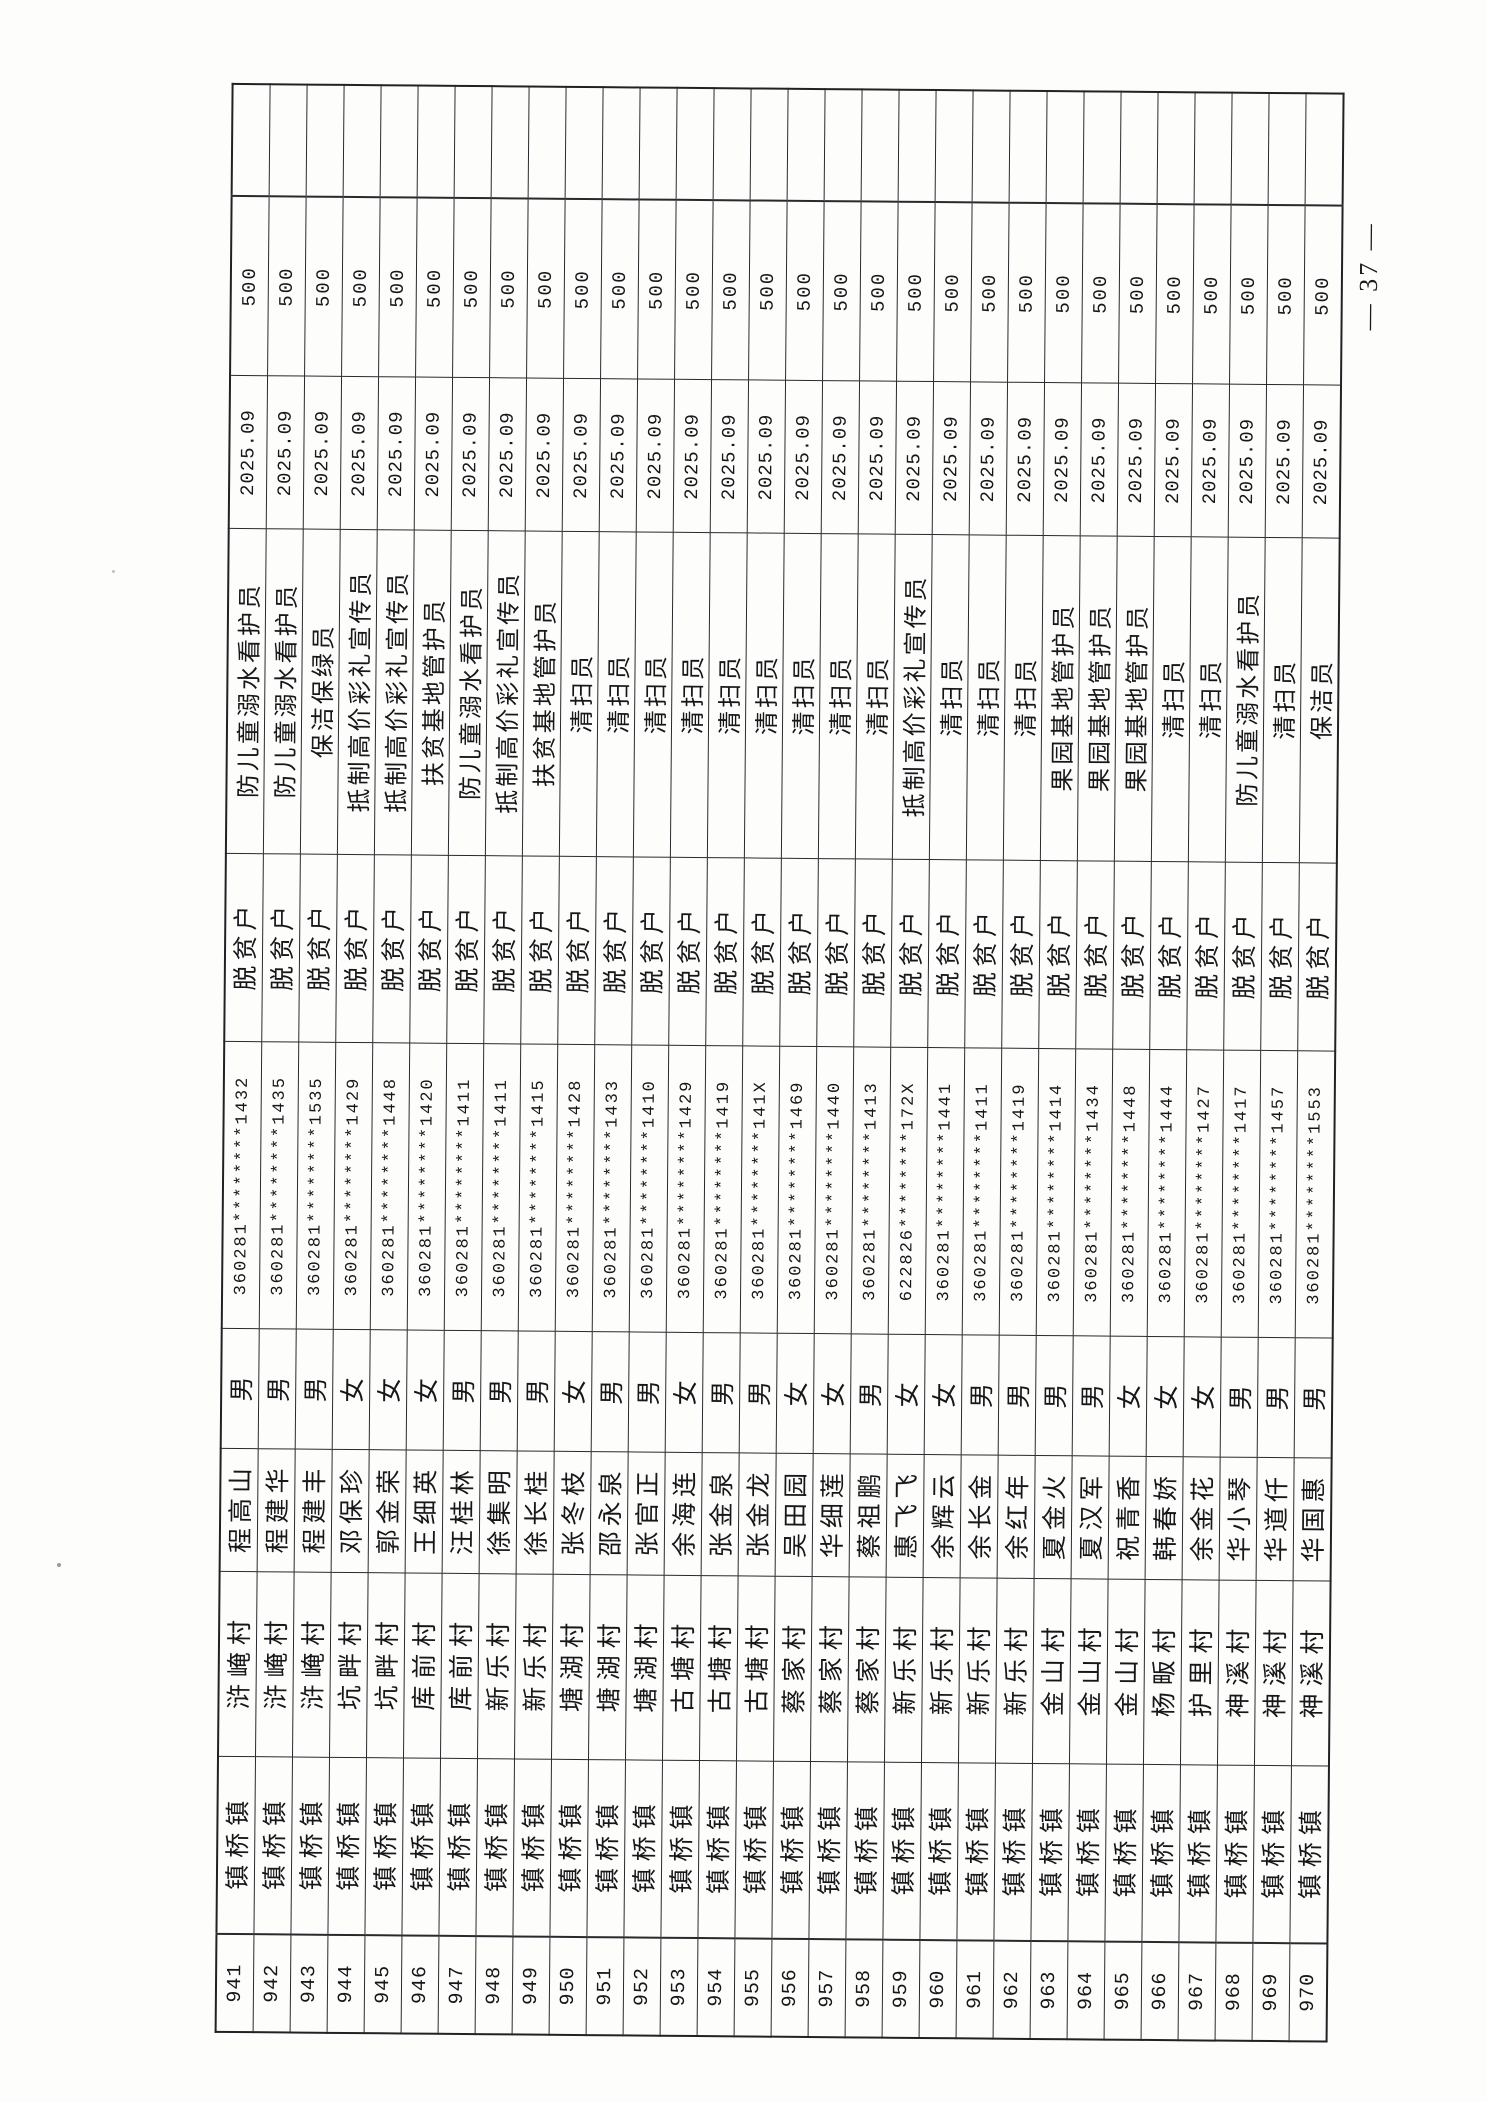 This screenshot has height=2102, width=1487. What do you see at coordinates (868, 1516) in the screenshot?
I see `cell-name: 蔡祖鹏` at bounding box center [868, 1516].